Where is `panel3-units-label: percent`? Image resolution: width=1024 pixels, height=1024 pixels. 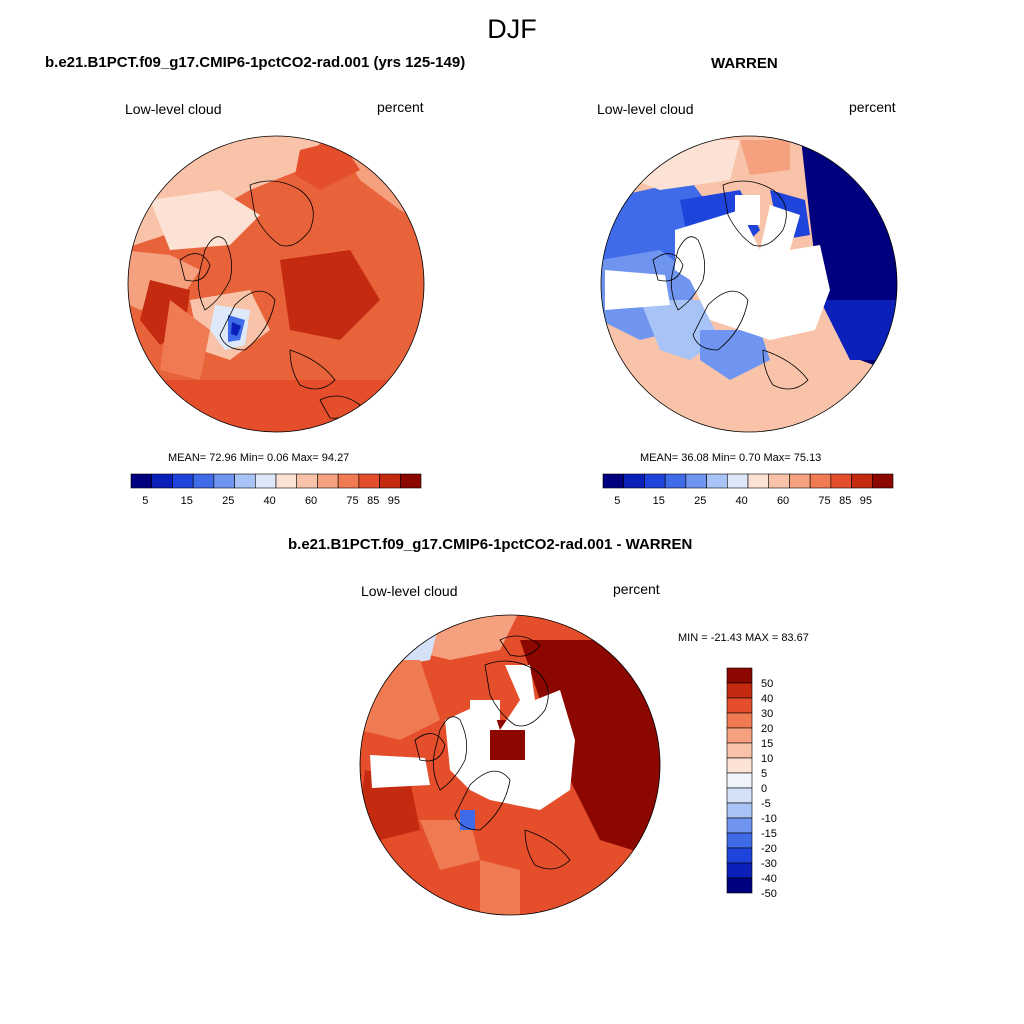
panel3-units-label: percent is located at coordinates (636, 589).